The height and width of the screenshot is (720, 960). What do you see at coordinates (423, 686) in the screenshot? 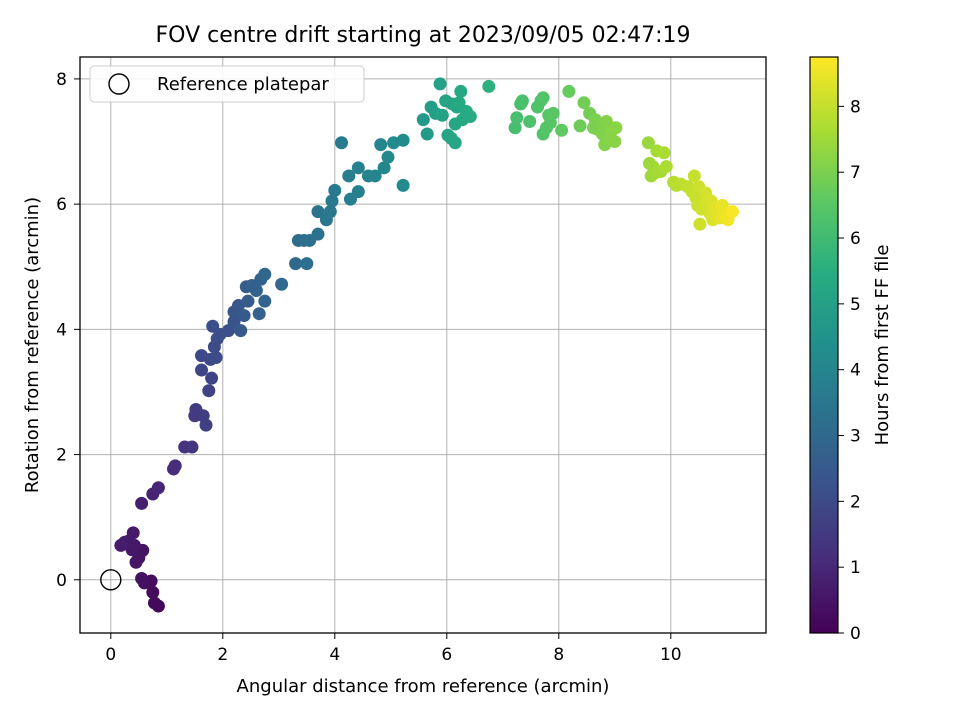
I see `x-axis-label: Angular distance from reference (arcmin)` at bounding box center [423, 686].